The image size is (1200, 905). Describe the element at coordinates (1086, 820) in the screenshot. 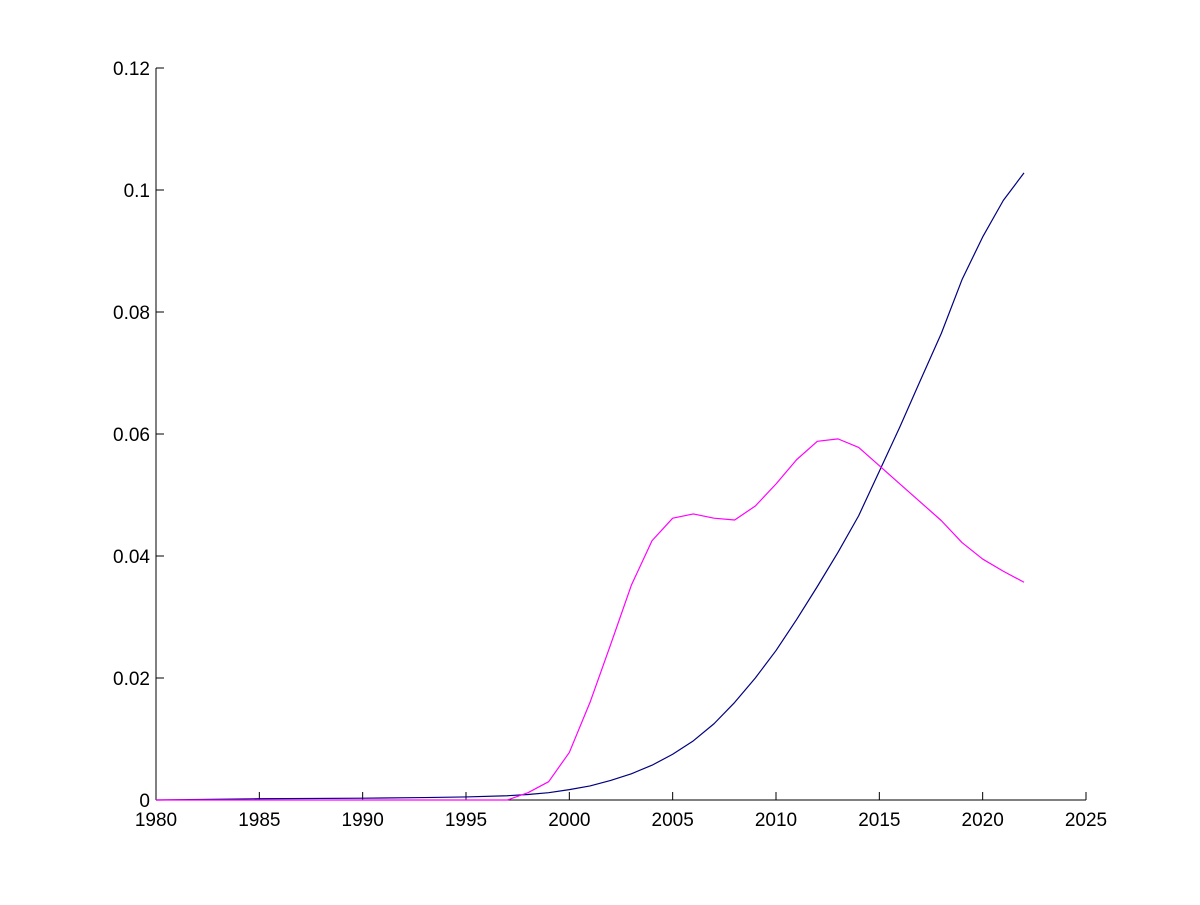

I see `x-tick-label: 2025` at that location.